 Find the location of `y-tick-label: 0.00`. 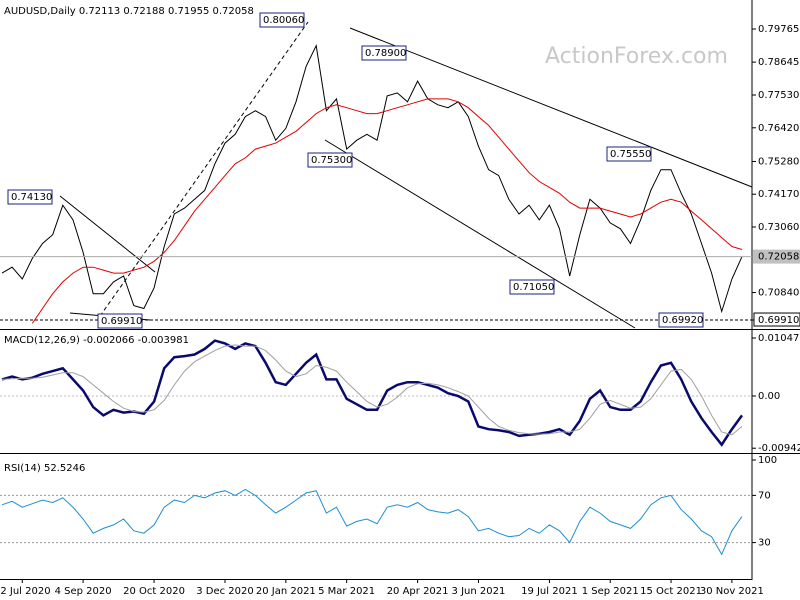

y-tick-label: 0.00 is located at coordinates (769, 396).